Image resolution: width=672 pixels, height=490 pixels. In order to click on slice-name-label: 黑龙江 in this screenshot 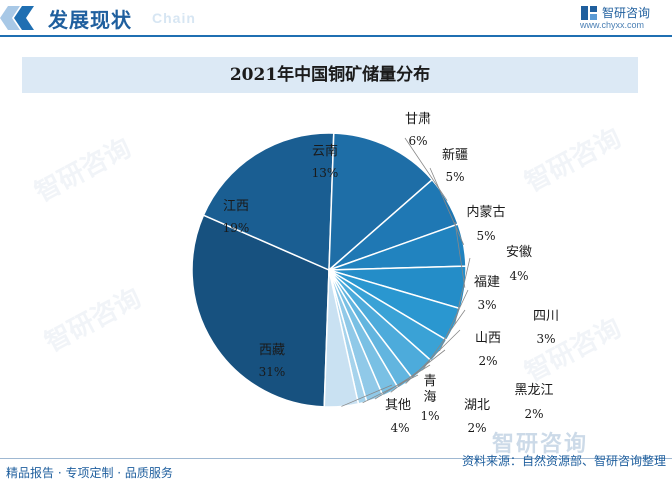, I will do `click(533, 390)`.